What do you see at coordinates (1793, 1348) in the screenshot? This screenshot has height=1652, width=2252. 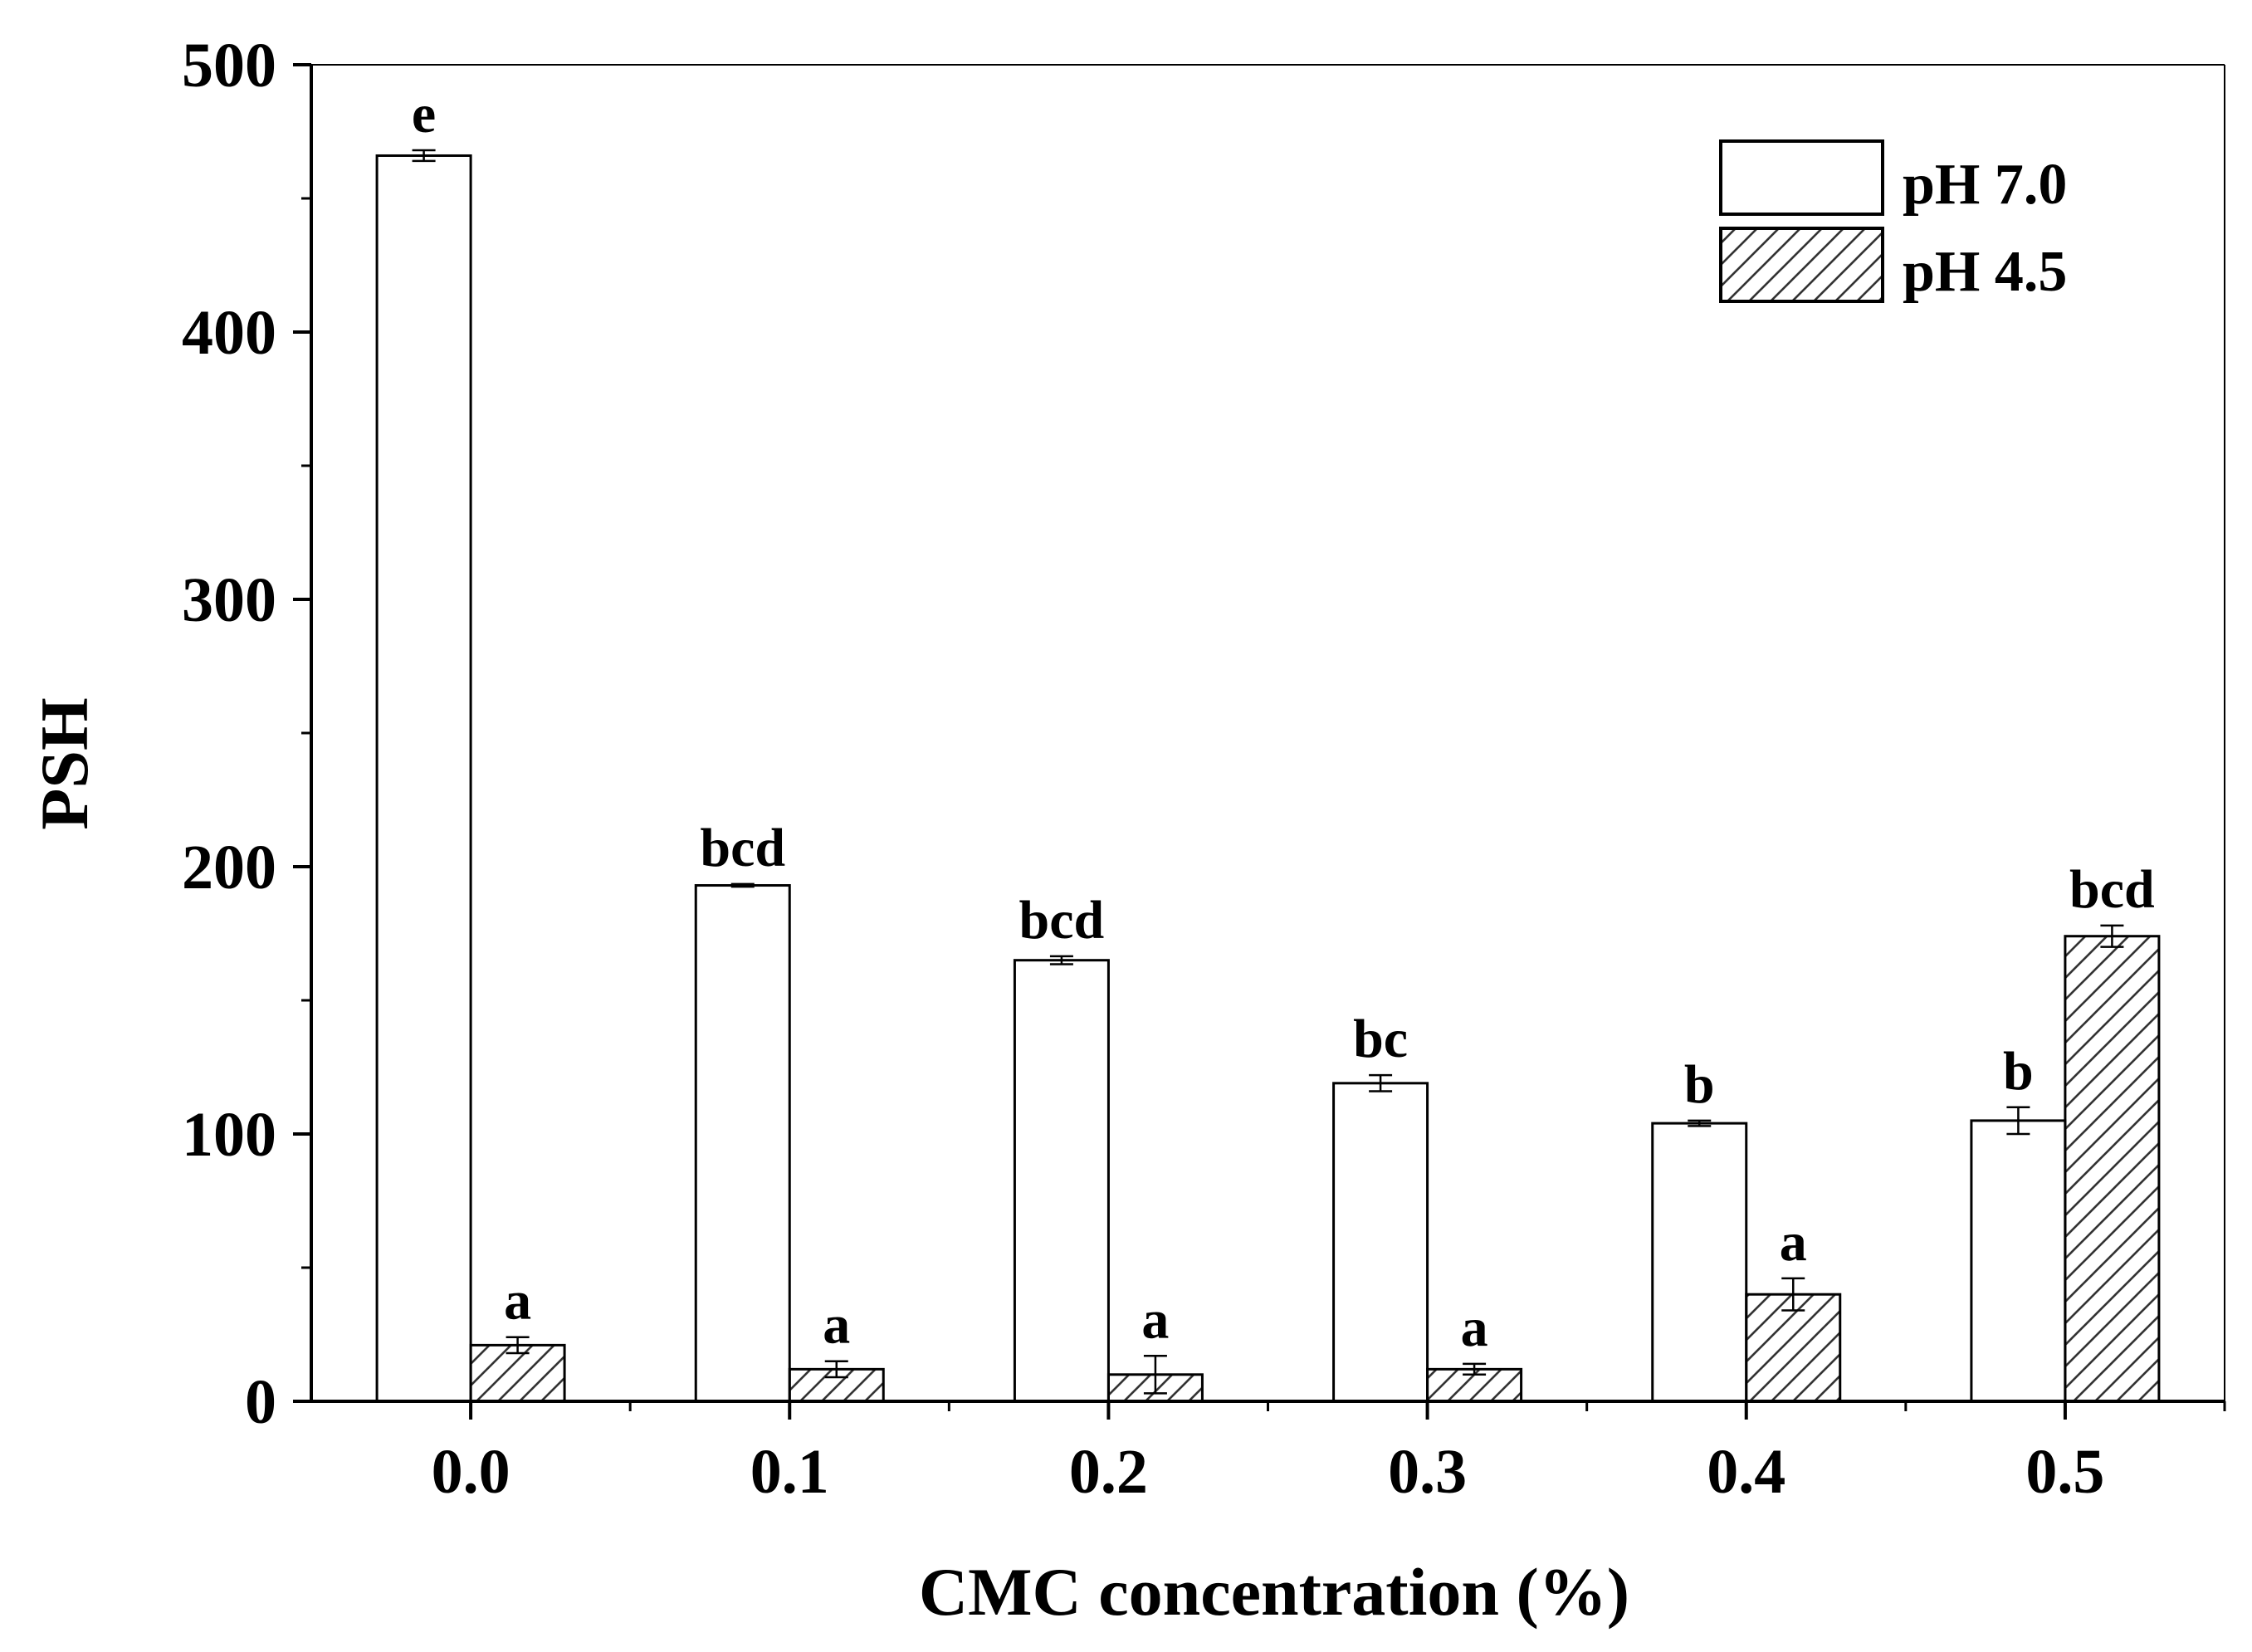 I see `bar-s1-c4` at bounding box center [1793, 1348].